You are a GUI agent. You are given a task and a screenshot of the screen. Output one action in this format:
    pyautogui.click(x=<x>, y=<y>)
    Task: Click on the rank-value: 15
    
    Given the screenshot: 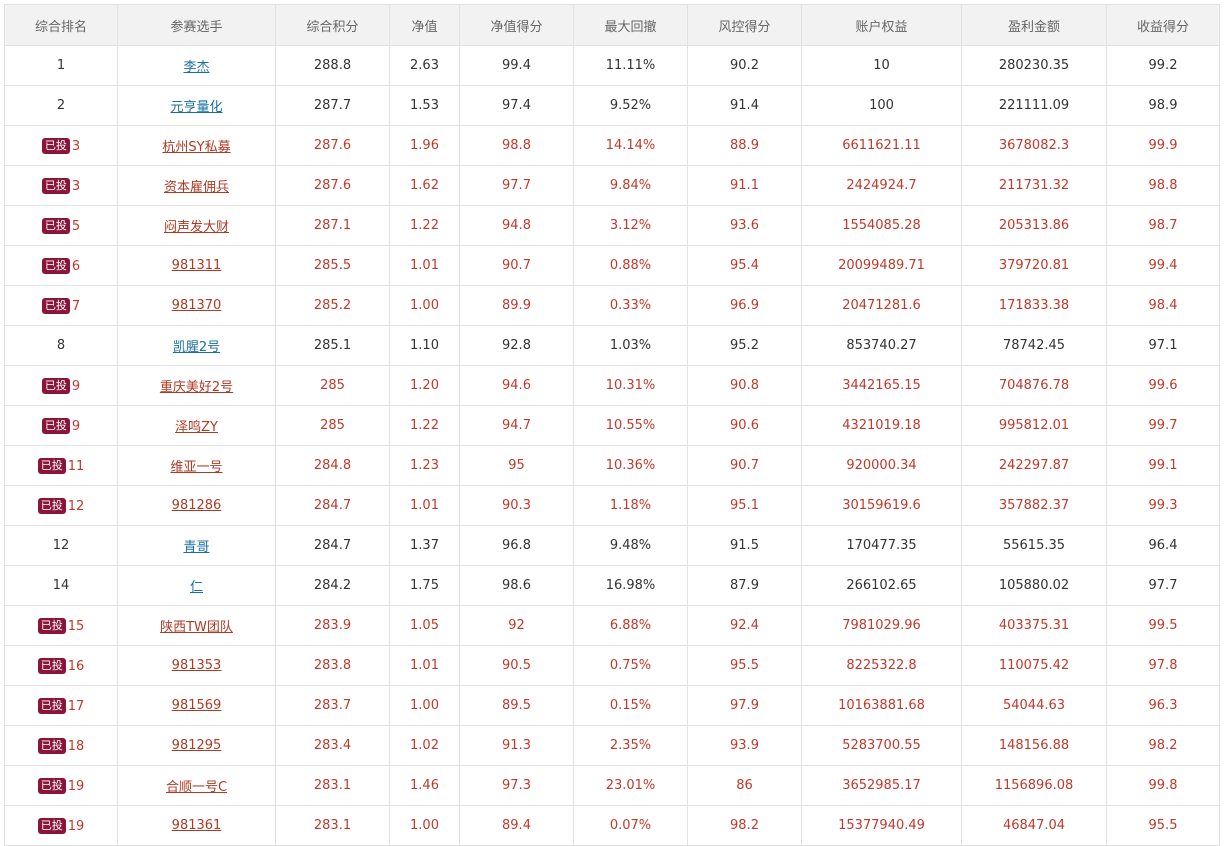 What is the action you would take?
    pyautogui.click(x=76, y=626)
    